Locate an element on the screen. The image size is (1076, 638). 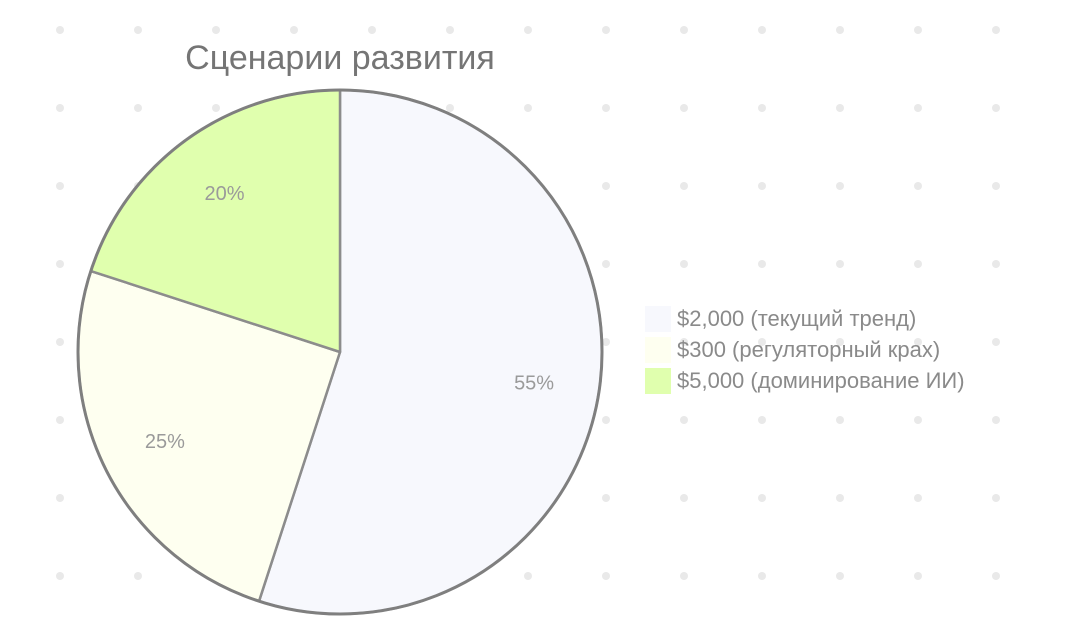
chart-title: Сценарии развития is located at coordinates (340, 58).